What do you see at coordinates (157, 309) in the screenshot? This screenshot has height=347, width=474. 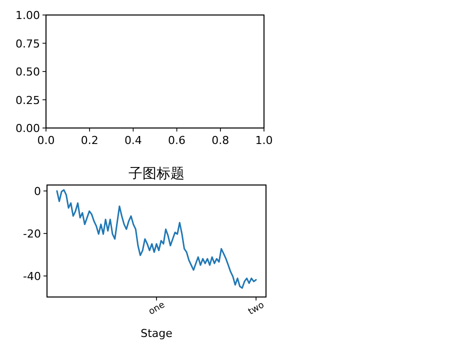 I see `x-tick-label: one` at bounding box center [157, 309].